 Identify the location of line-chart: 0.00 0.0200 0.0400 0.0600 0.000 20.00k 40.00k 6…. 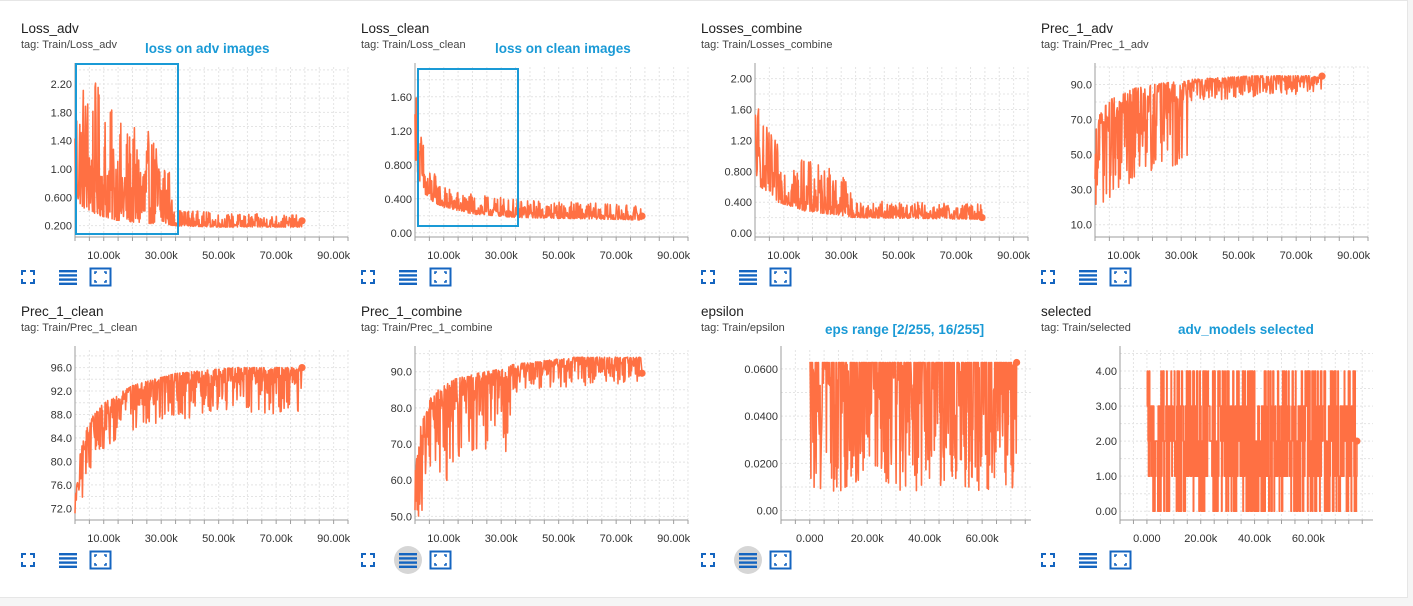
(887, 445).